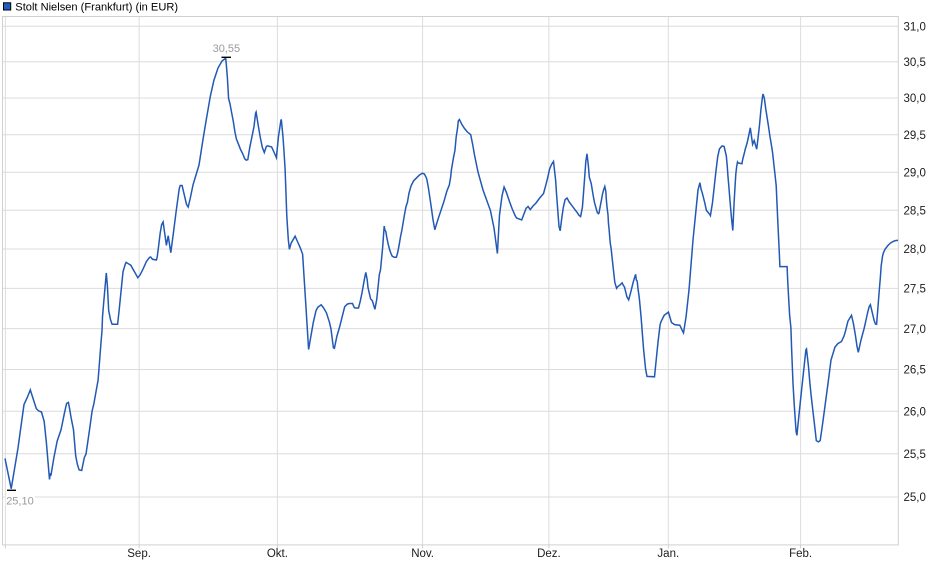  Describe the element at coordinates (915, 173) in the screenshot. I see `svg-text: 29,0` at that location.